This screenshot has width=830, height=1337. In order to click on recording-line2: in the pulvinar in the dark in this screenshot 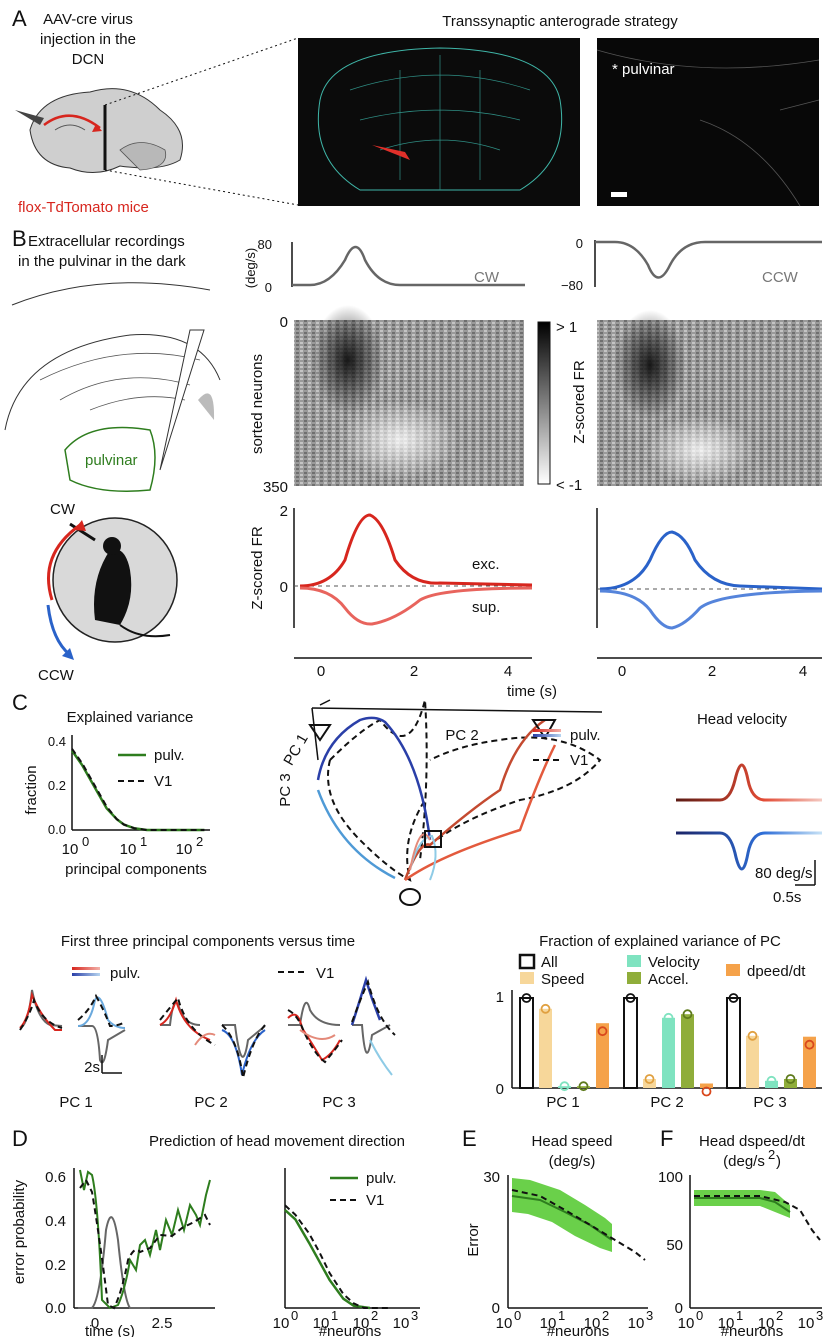, I will do `click(102, 261)`.